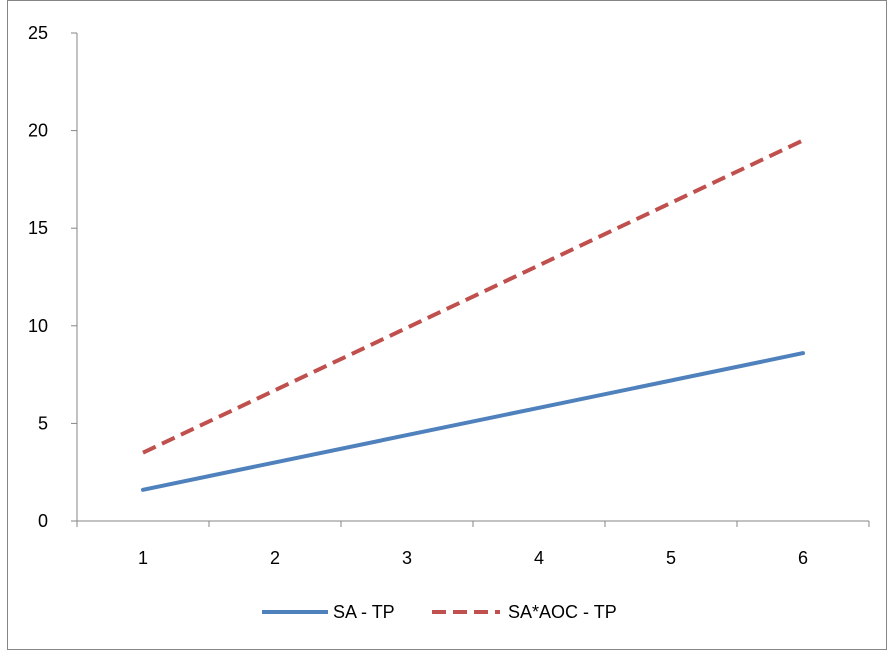 This screenshot has height=655, width=887. I want to click on y-tick-label: 5, so click(43, 423).